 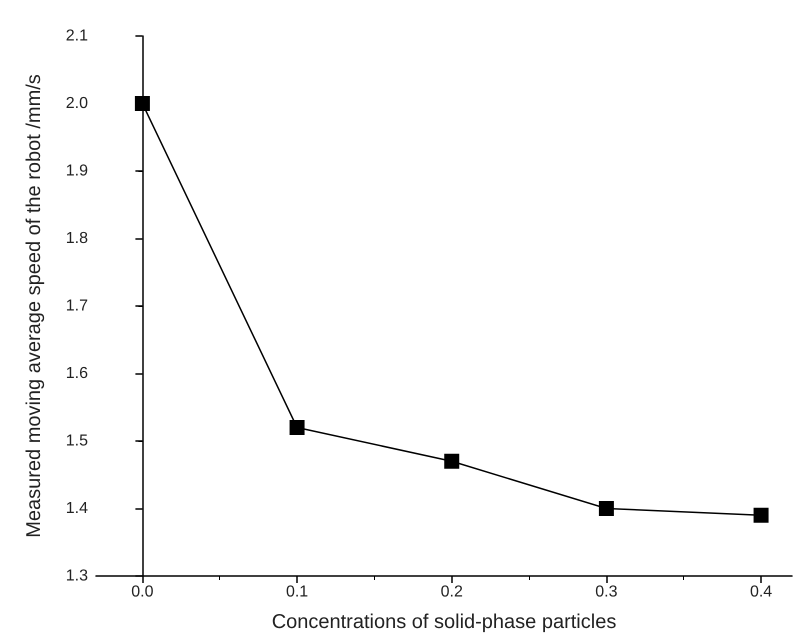 I want to click on y-tick-label: 2.1, so click(x=77, y=36).